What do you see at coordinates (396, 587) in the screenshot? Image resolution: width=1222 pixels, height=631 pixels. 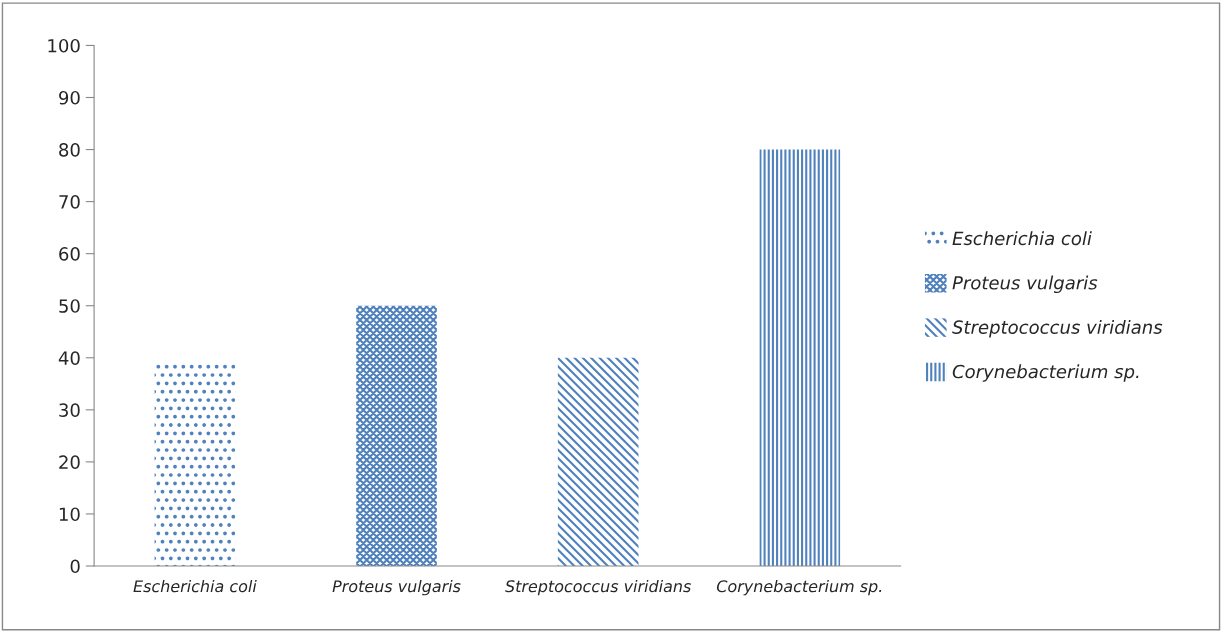 I see `x-tick-label: Proteus vulgaris` at bounding box center [396, 587].